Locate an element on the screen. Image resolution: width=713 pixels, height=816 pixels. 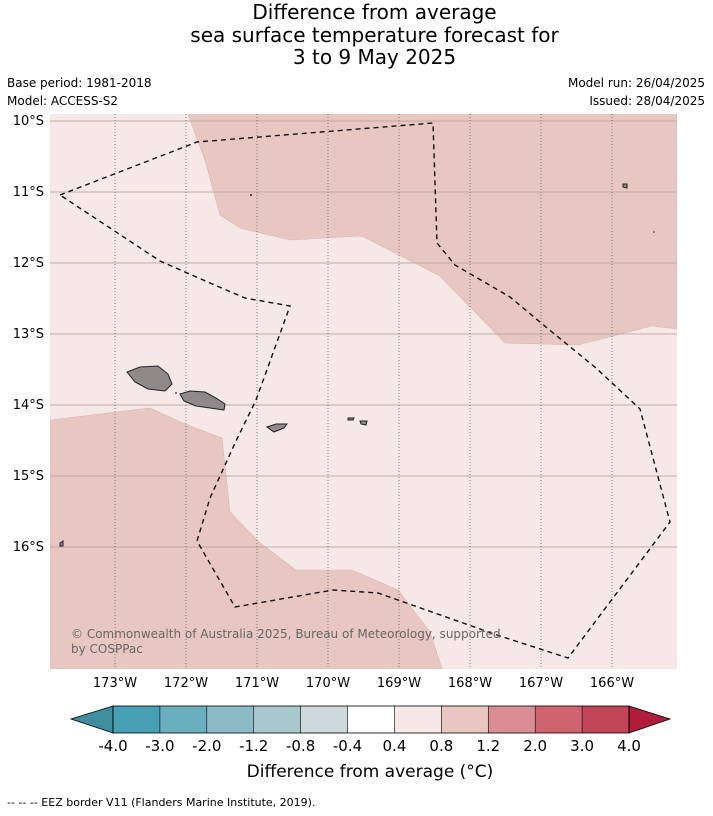
latitude-labels: 10°S 11°S 12°S 13°S 14°S 15°S 16°S is located at coordinates (28, 334).